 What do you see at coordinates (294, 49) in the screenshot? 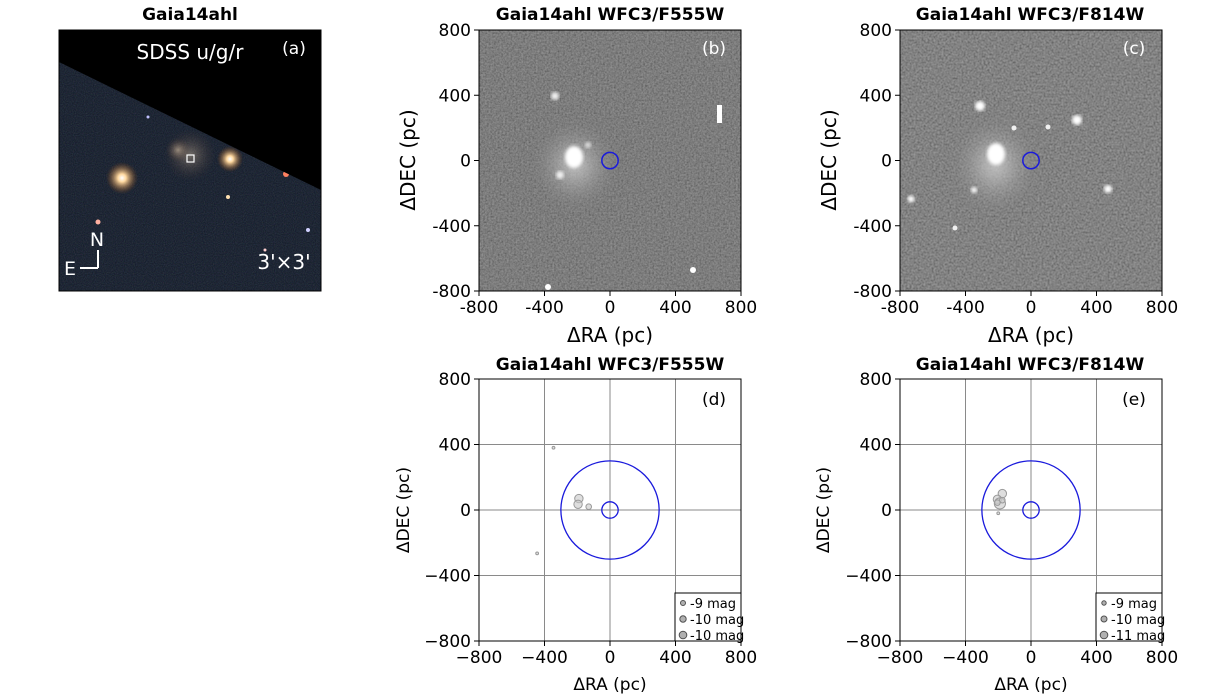
I see `panel-a-label: (a)` at bounding box center [294, 49].